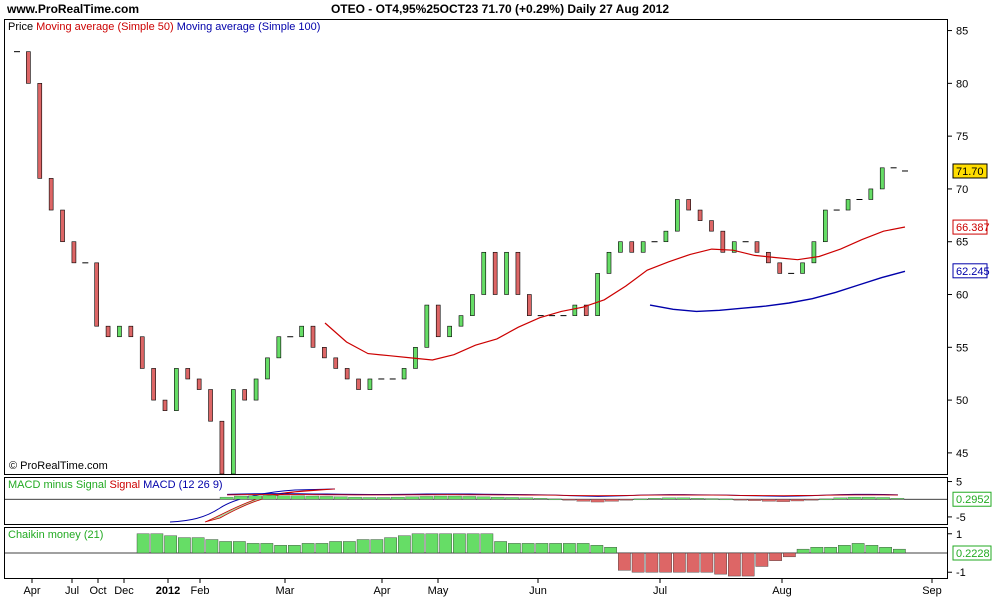 This screenshot has height=600, width=1000. Describe the element at coordinates (962, 401) in the screenshot. I see `price-y-tick-label: 50` at that location.